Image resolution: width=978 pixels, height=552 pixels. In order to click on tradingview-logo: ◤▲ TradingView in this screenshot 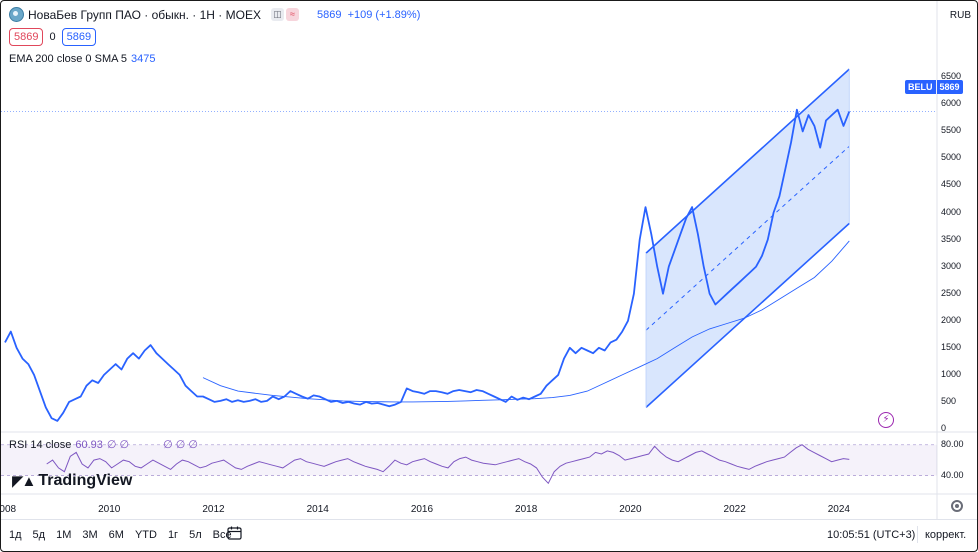, I will do `click(72, 481)`.